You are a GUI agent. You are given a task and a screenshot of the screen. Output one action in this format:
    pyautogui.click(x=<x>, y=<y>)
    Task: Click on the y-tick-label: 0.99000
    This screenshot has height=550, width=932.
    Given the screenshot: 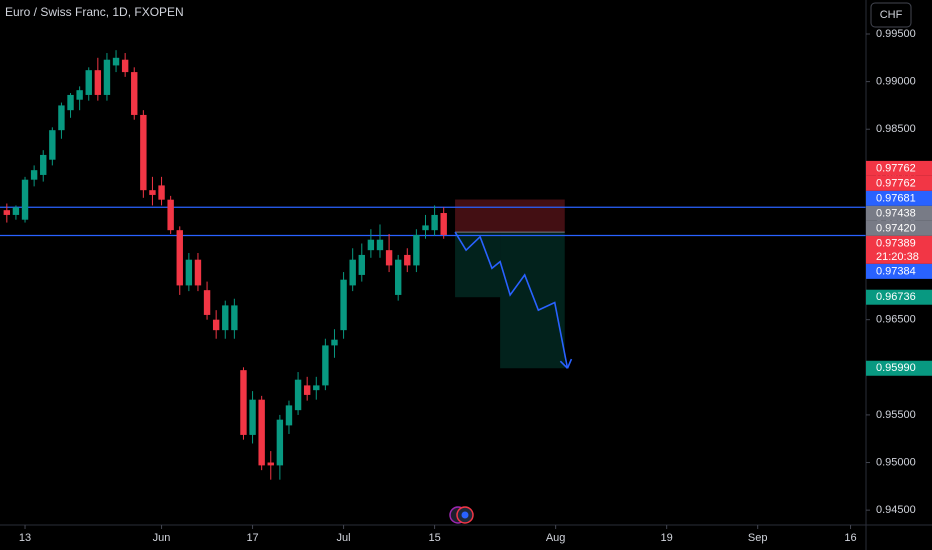 What is the action you would take?
    pyautogui.click(x=896, y=82)
    